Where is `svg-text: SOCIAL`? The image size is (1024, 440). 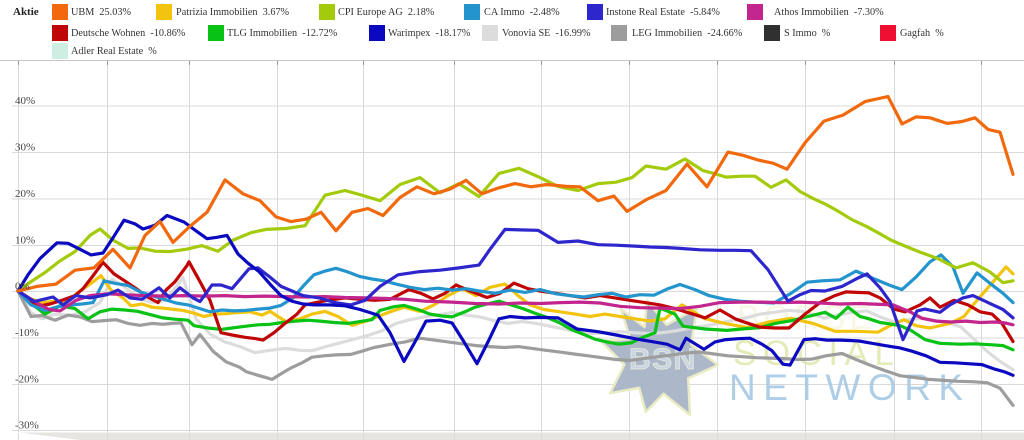 svg-text: SOCIAL is located at coordinates (816, 353).